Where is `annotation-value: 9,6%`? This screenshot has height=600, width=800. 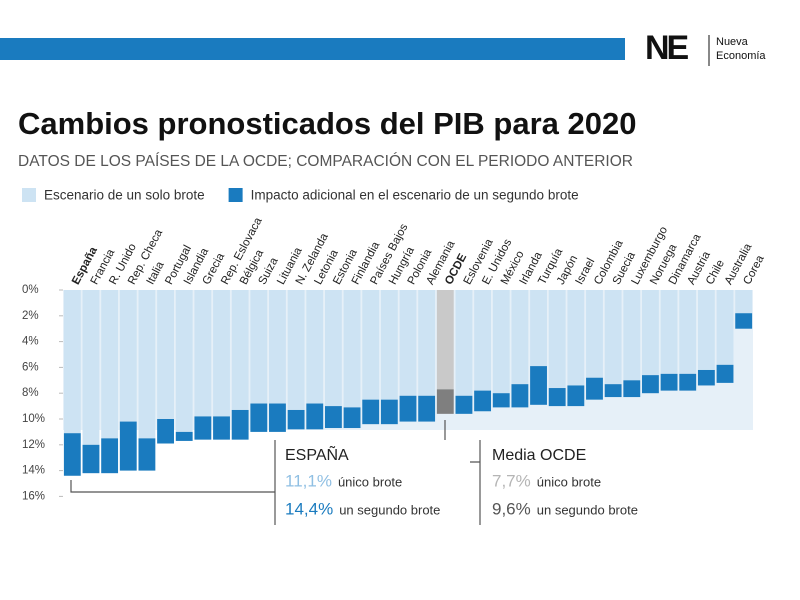
annotation-value: 9,6% is located at coordinates (511, 508).